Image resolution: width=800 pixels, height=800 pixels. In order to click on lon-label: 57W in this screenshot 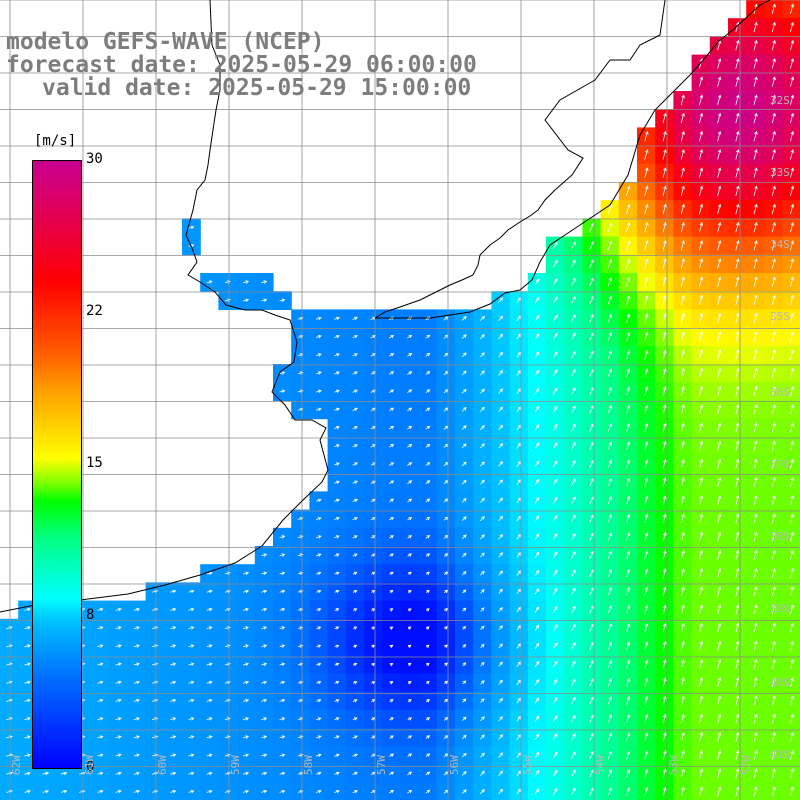, I will do `click(381, 765)`.